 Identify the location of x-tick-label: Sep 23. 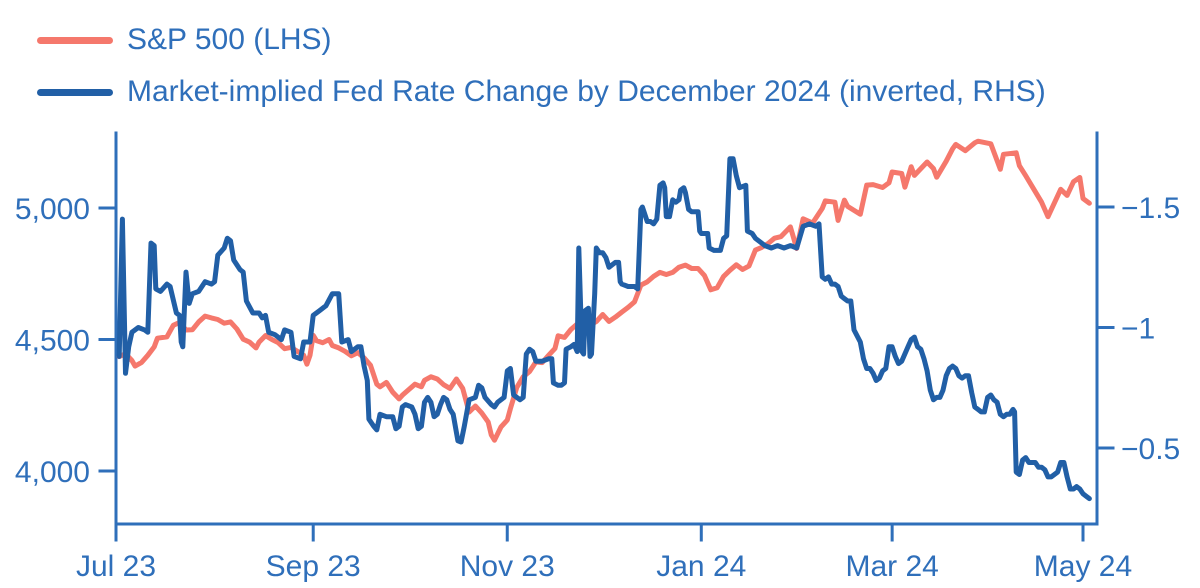
(313, 566).